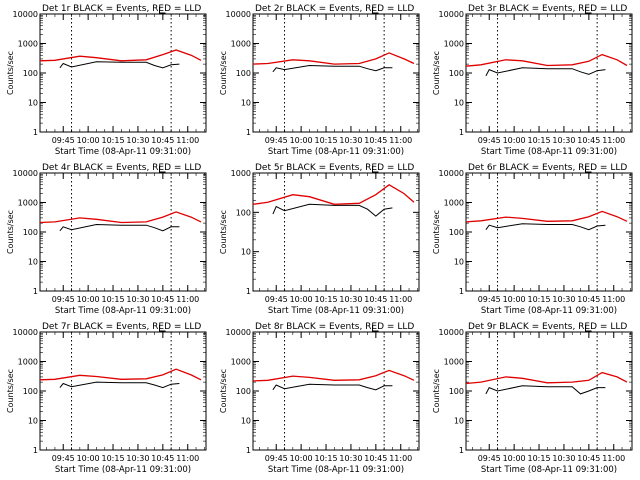  Describe the element at coordinates (334, 327) in the screenshot. I see `chart-title: Det 8r BLACK = Events, RED = LLD` at that location.